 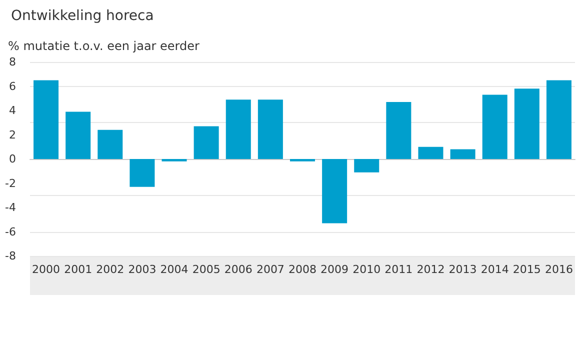 What do you see at coordinates (82, 16) in the screenshot?
I see `chart-title: Ontwikkeling horeca` at bounding box center [82, 16].